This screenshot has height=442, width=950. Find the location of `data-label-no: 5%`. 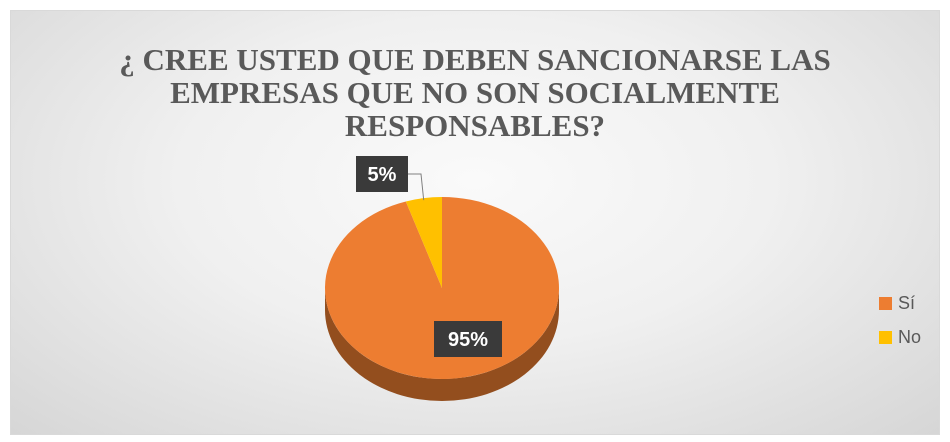

data-label-no: 5% is located at coordinates (382, 174).